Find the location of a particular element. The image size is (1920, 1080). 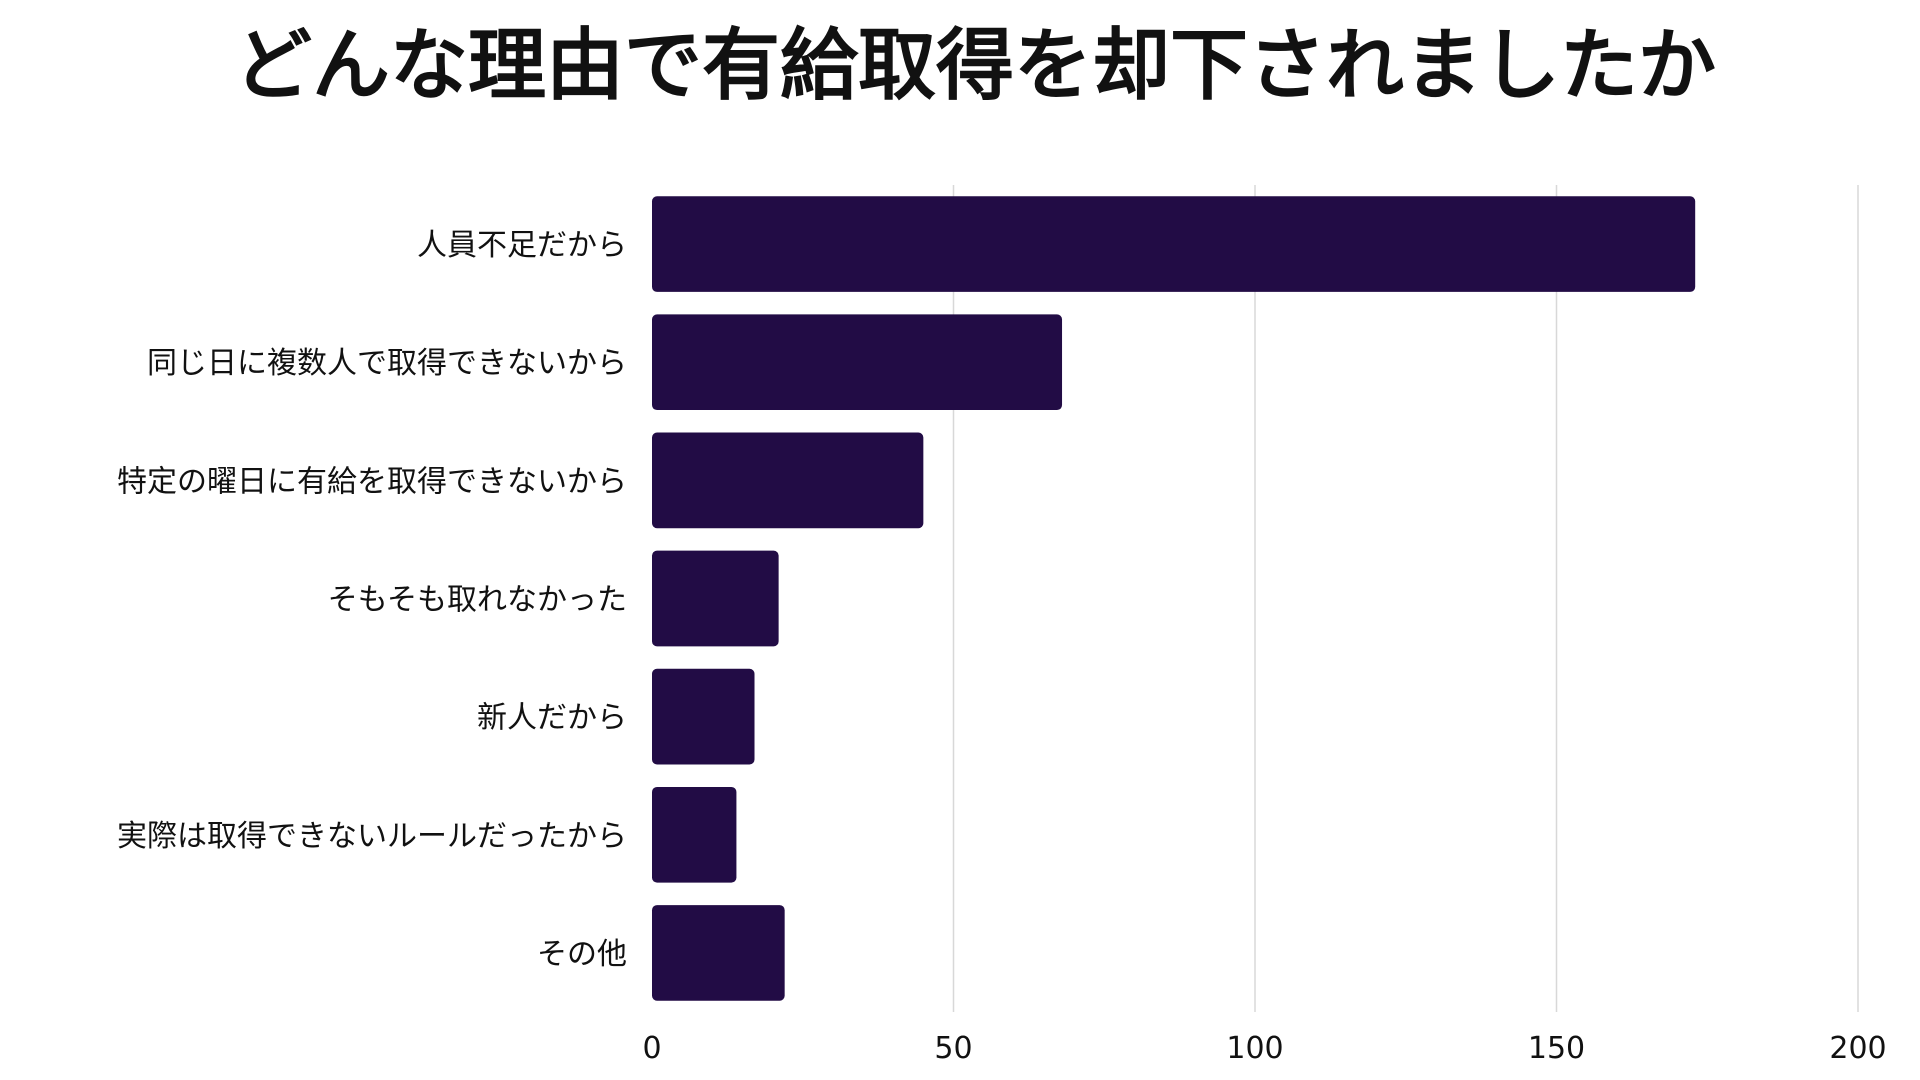

x-axis-tick-labels: 0 50 100 150 200 is located at coordinates (1264, 1048).